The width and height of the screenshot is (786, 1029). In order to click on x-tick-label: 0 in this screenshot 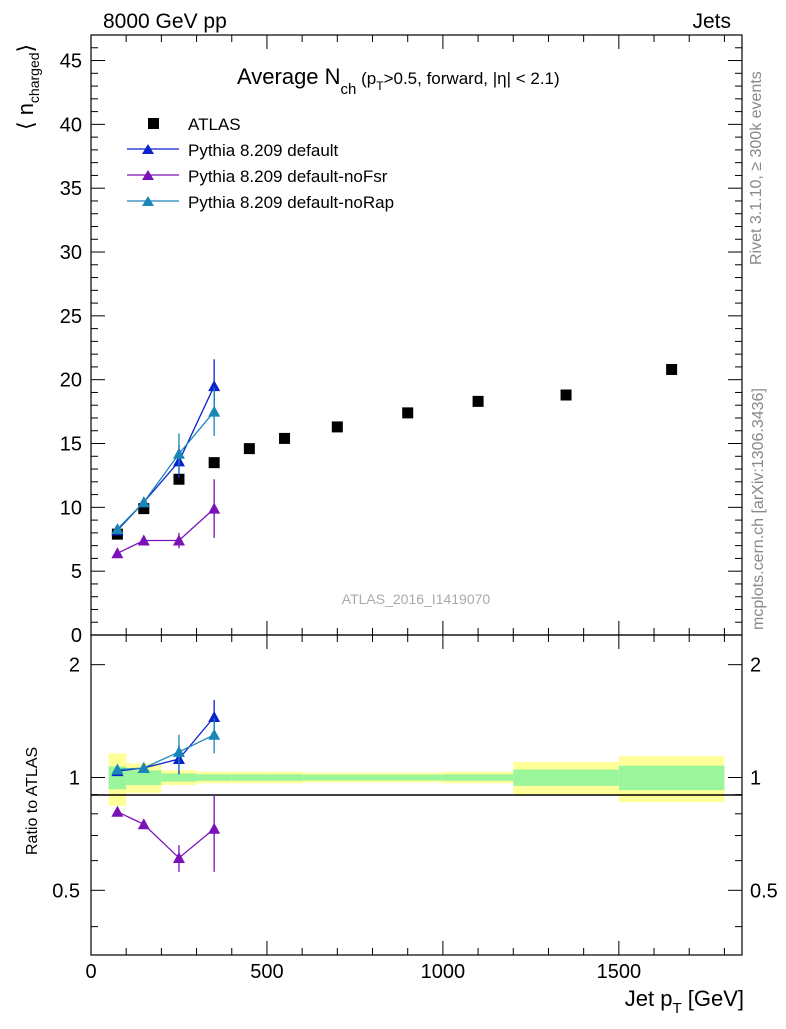, I will do `click(90, 972)`.